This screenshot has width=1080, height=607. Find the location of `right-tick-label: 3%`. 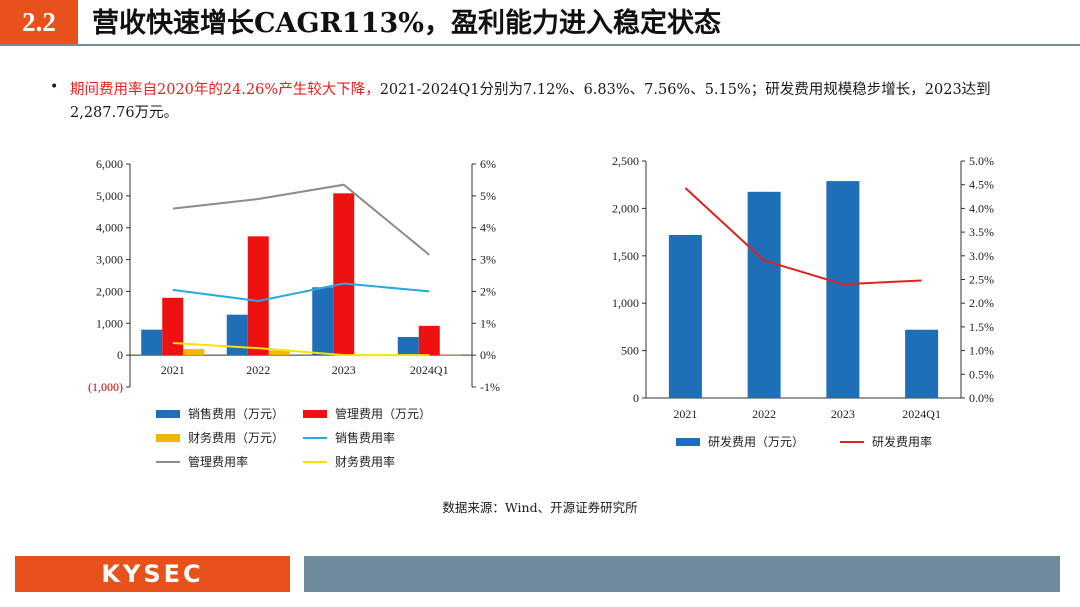

right-tick-label: 3% is located at coordinates (488, 260).